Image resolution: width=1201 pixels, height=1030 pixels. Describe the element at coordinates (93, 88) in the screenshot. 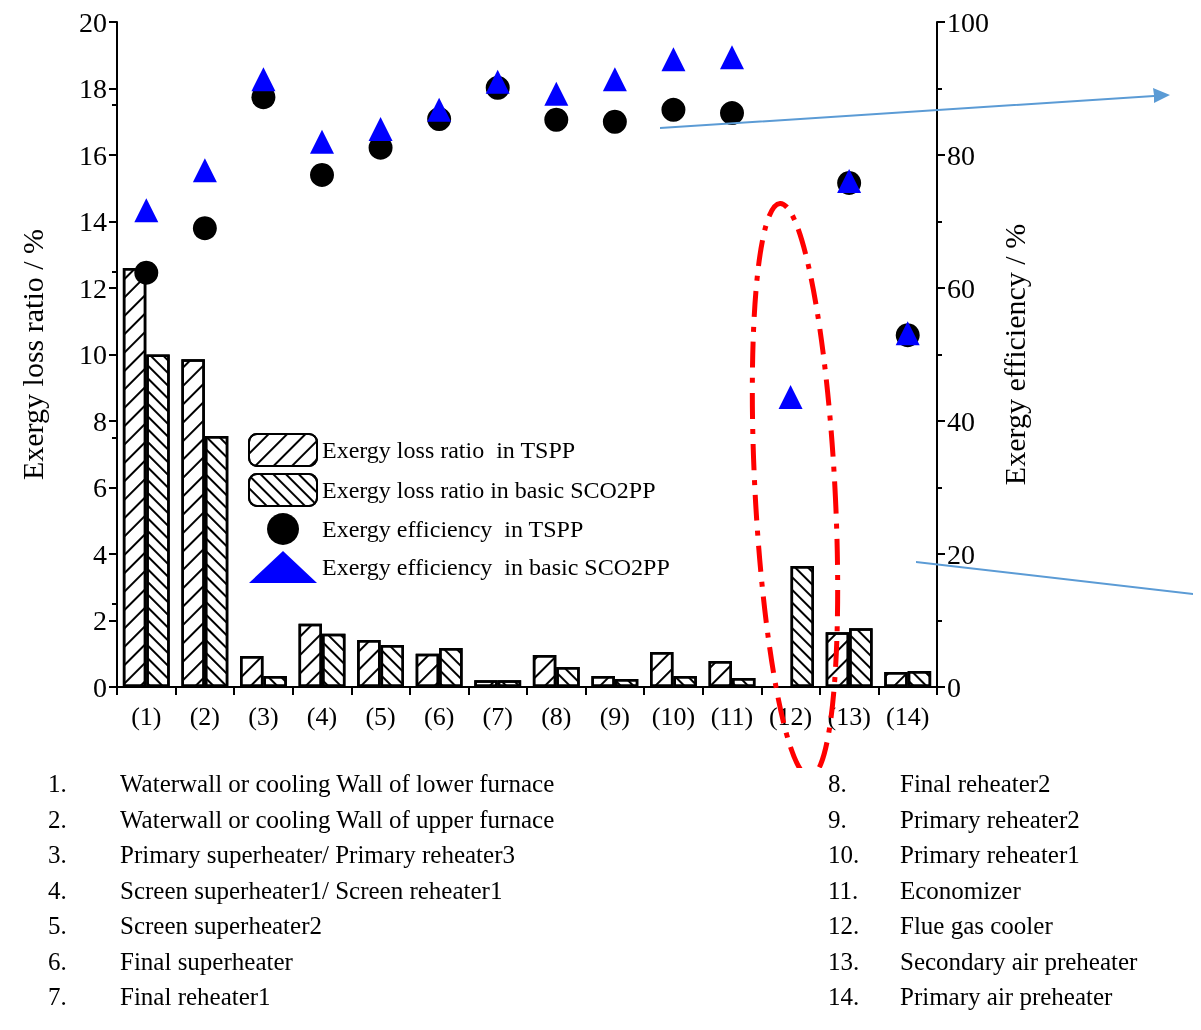

I see `y-tick-label: 18` at that location.